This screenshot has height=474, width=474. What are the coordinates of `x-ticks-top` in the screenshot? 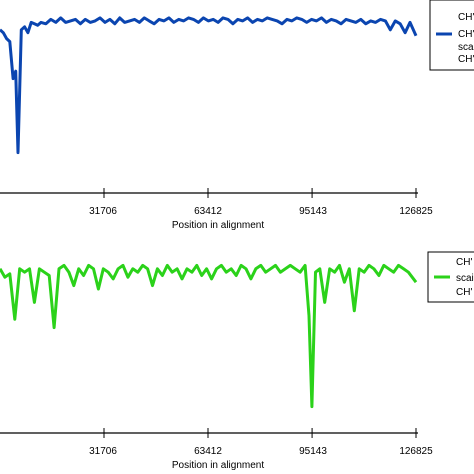 It's located at (260, 193).